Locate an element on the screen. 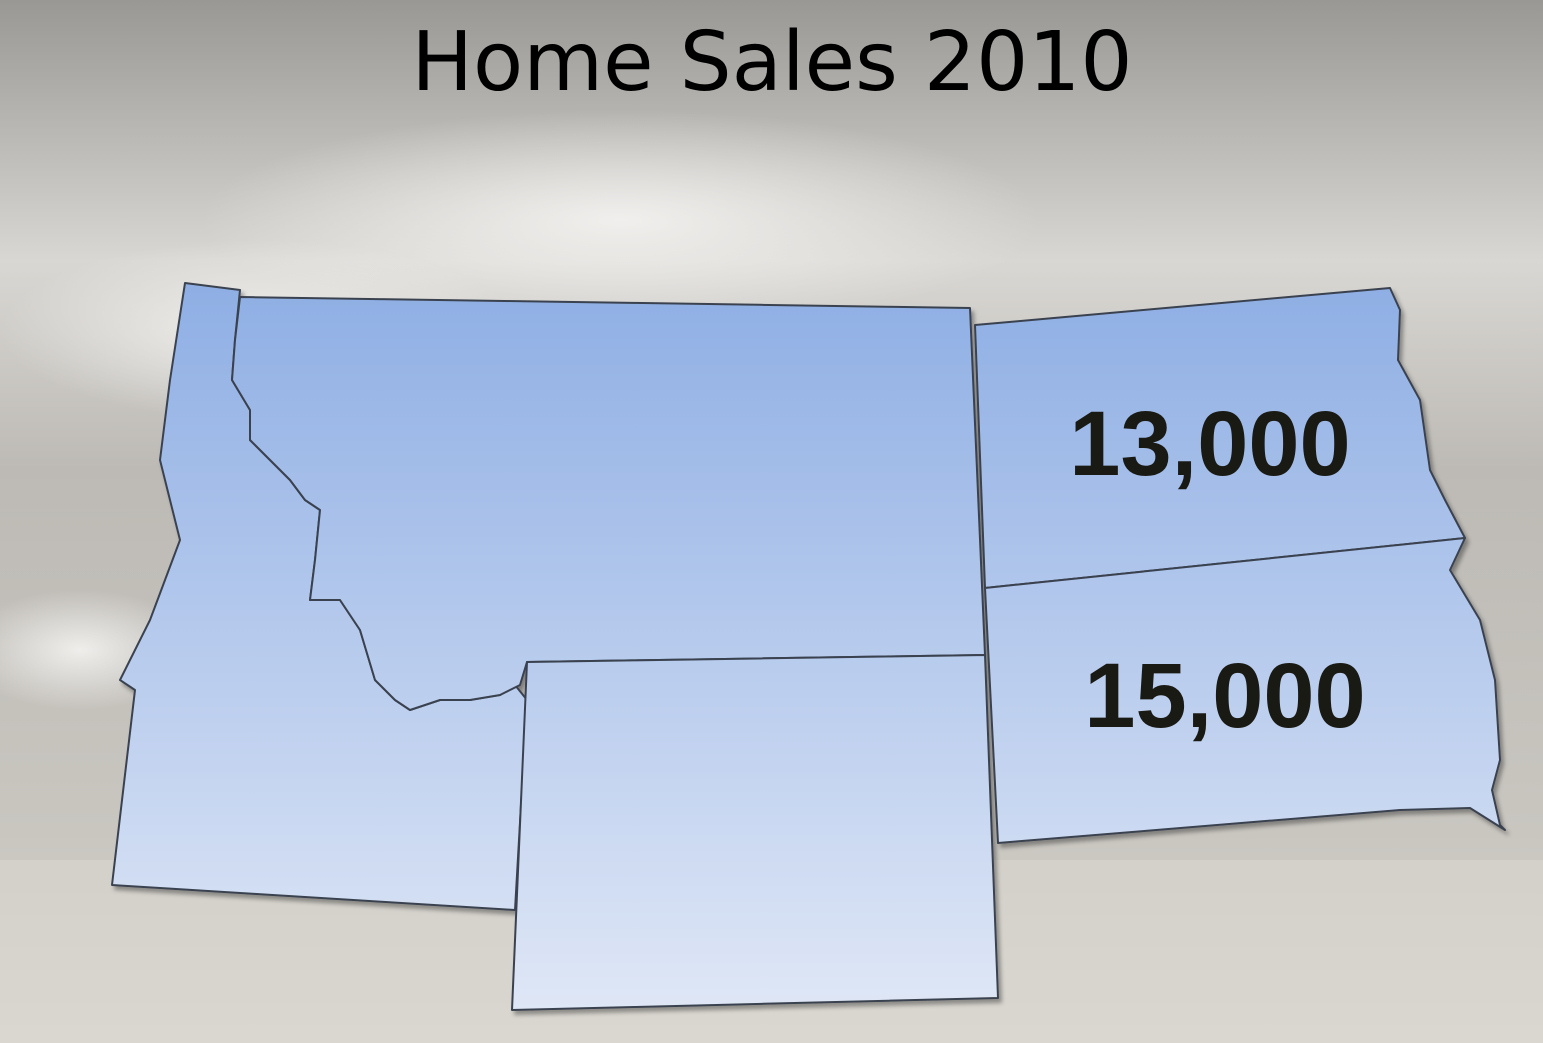 The height and width of the screenshot is (1043, 1543). wyoming is located at coordinates (755, 832).